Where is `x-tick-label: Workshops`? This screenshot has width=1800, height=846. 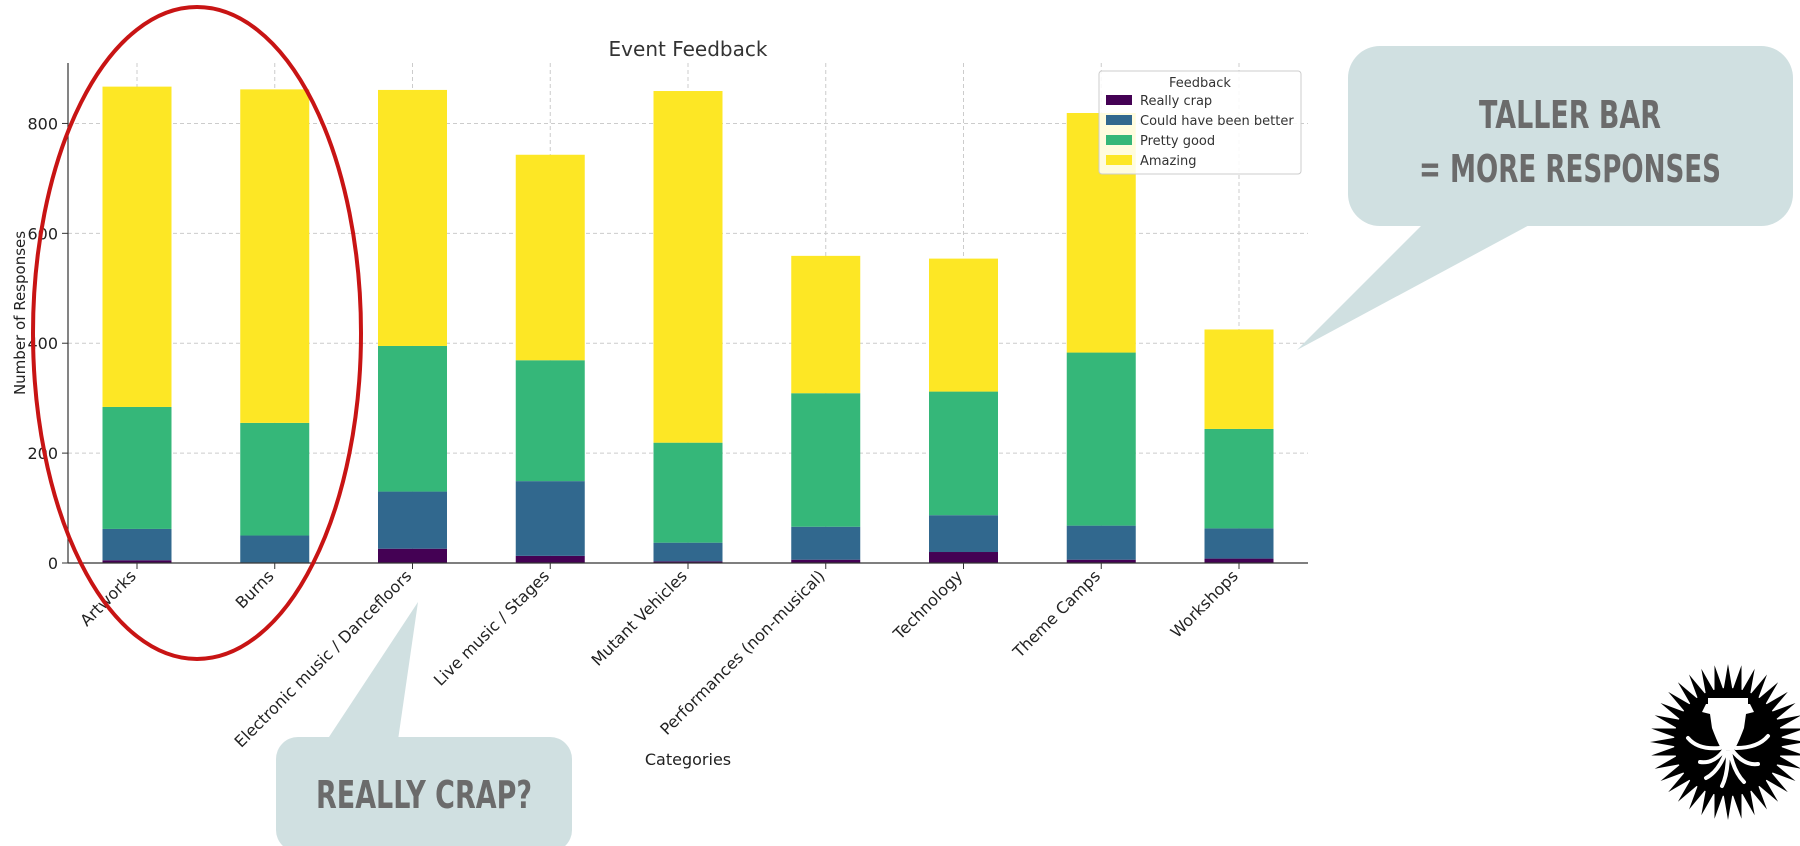 x-tick-label: Workshops is located at coordinates (1204, 603).